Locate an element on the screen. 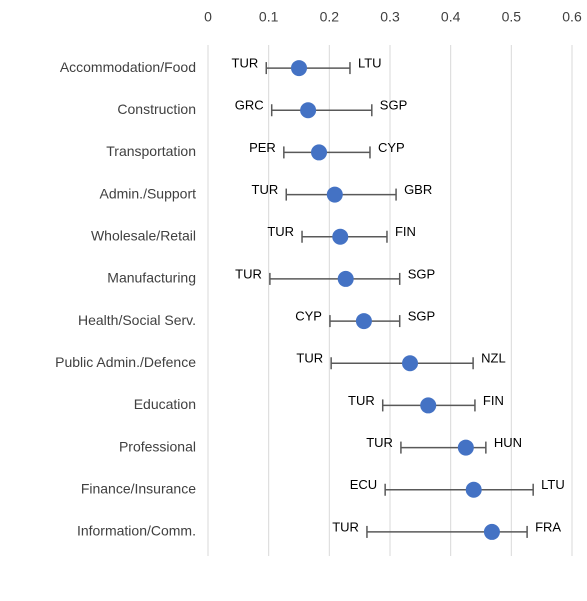 Image resolution: width=587 pixels, height=601 pixels. high-label: CYP is located at coordinates (391, 147).